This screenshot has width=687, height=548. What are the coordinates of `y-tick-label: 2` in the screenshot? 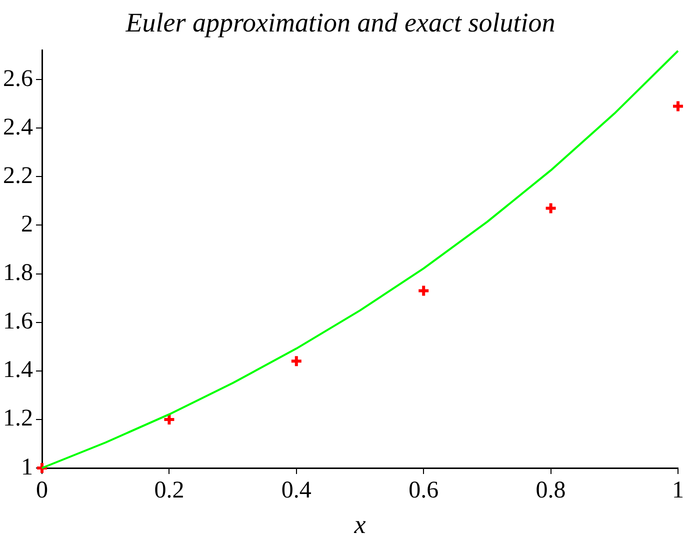 It's located at (27, 225).